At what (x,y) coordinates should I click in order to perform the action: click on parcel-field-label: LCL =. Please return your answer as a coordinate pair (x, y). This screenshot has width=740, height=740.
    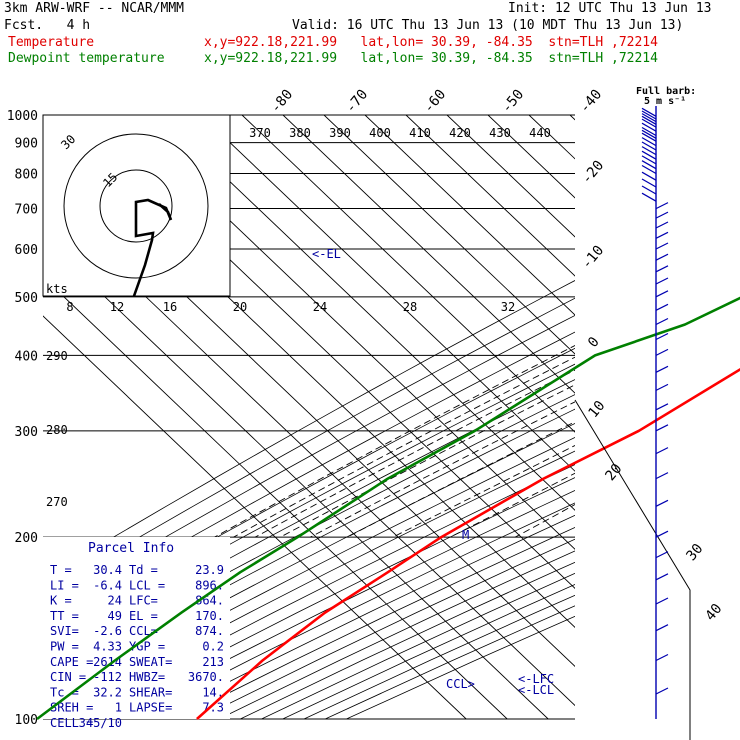
    Looking at the image, I should click on (147, 585).